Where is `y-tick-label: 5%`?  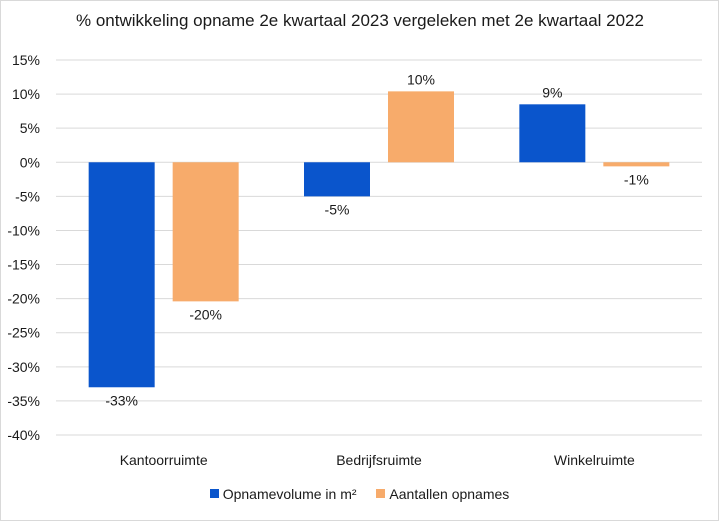
y-tick-label: 5% is located at coordinates (30, 128).